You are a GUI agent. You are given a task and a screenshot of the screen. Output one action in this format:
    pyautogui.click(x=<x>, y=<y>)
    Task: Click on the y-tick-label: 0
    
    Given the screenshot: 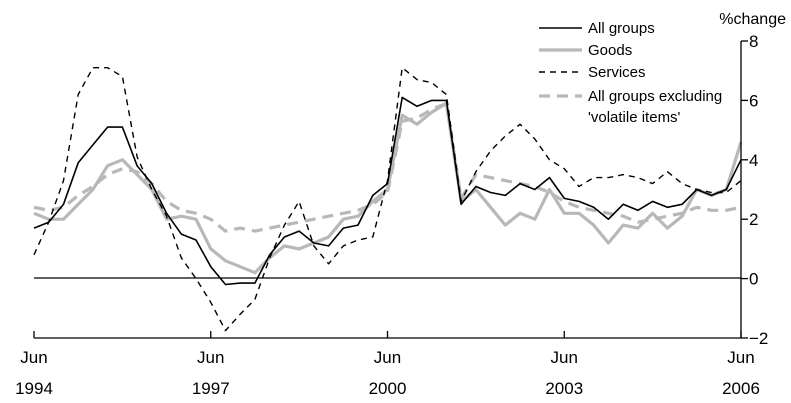 What is the action you would take?
    pyautogui.click(x=753, y=279)
    